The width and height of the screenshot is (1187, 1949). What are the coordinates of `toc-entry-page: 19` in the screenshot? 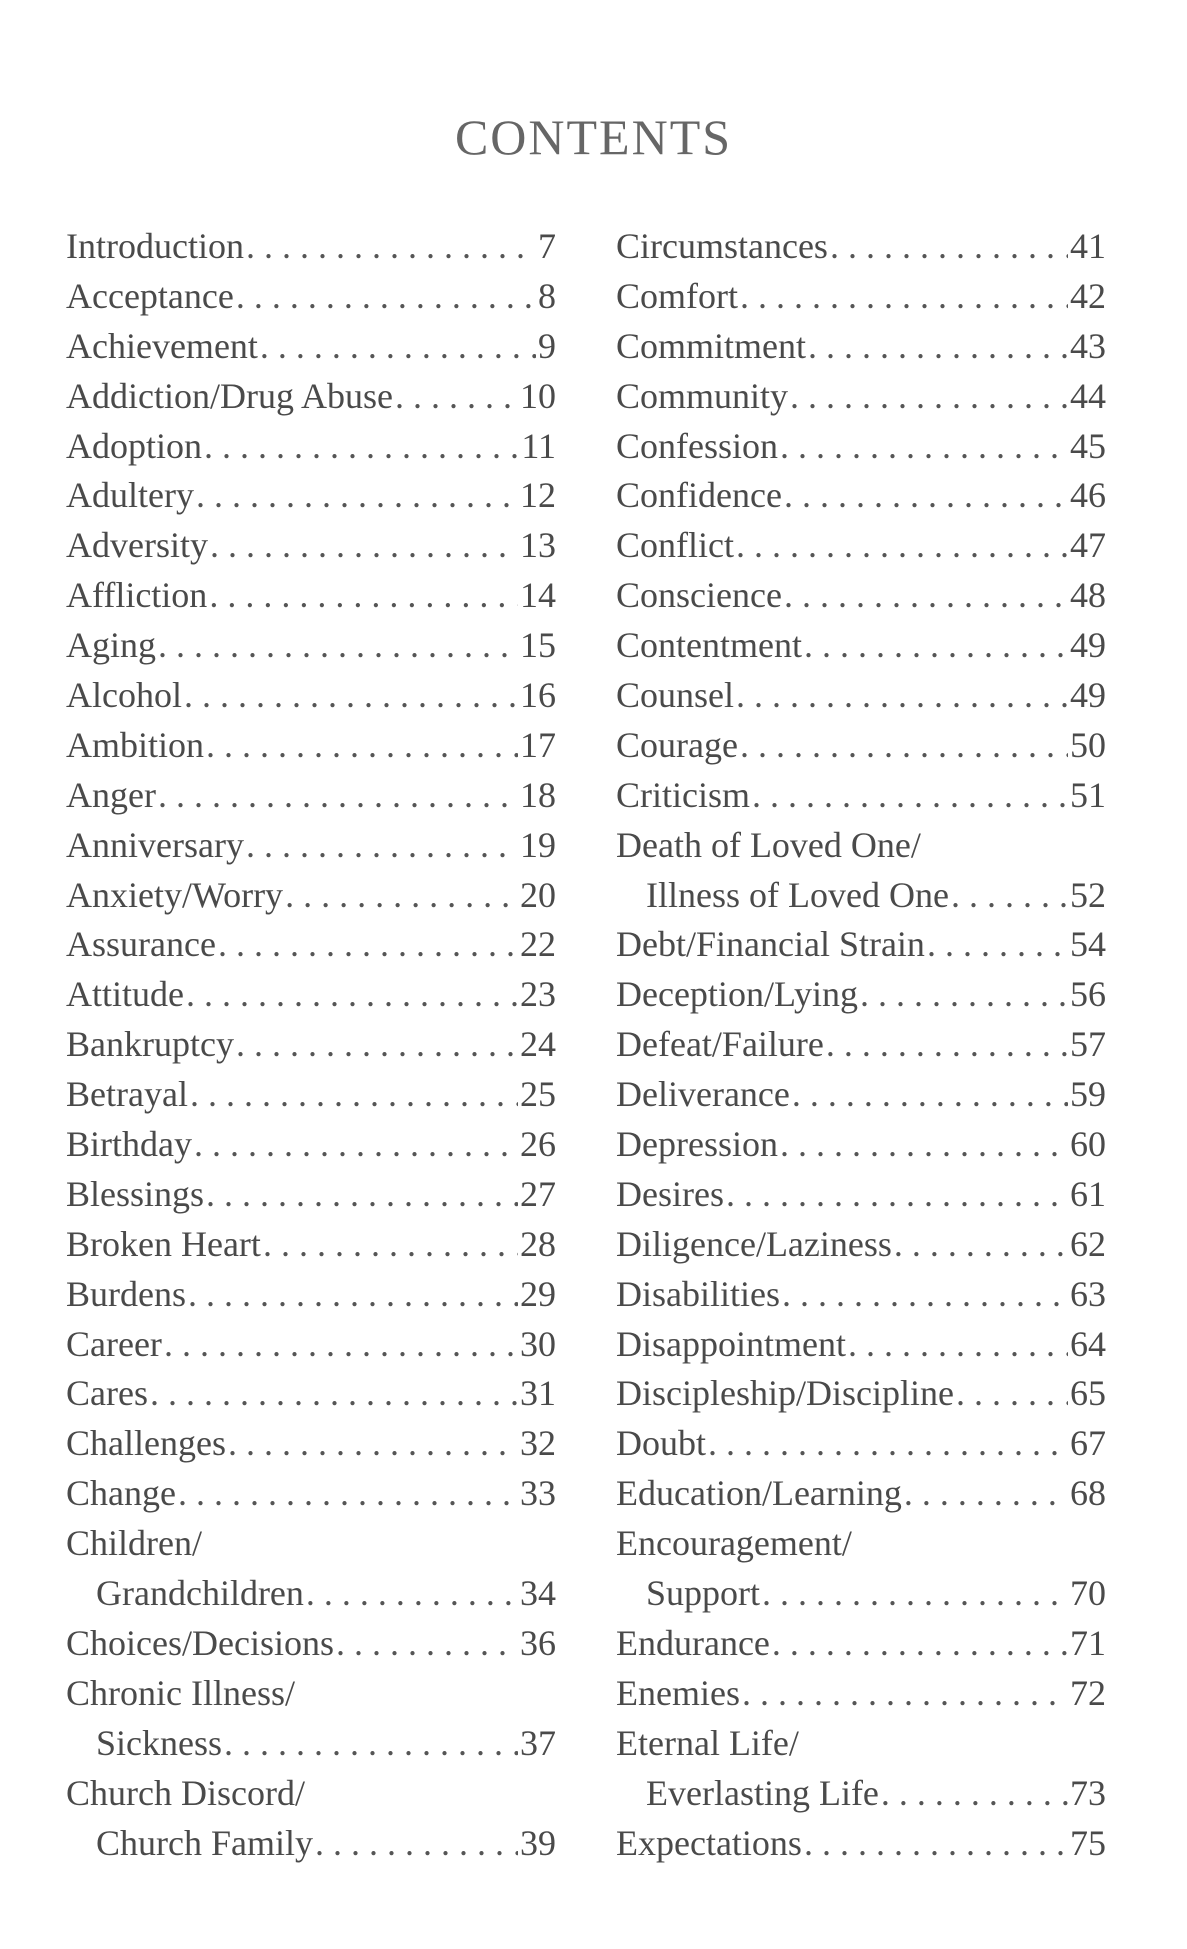 It's located at (538, 844).